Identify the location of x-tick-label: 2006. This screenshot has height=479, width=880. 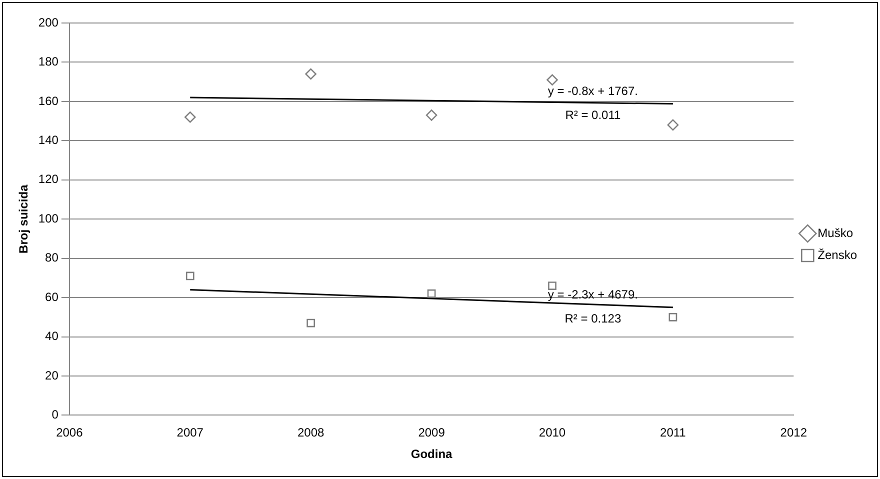
(70, 433).